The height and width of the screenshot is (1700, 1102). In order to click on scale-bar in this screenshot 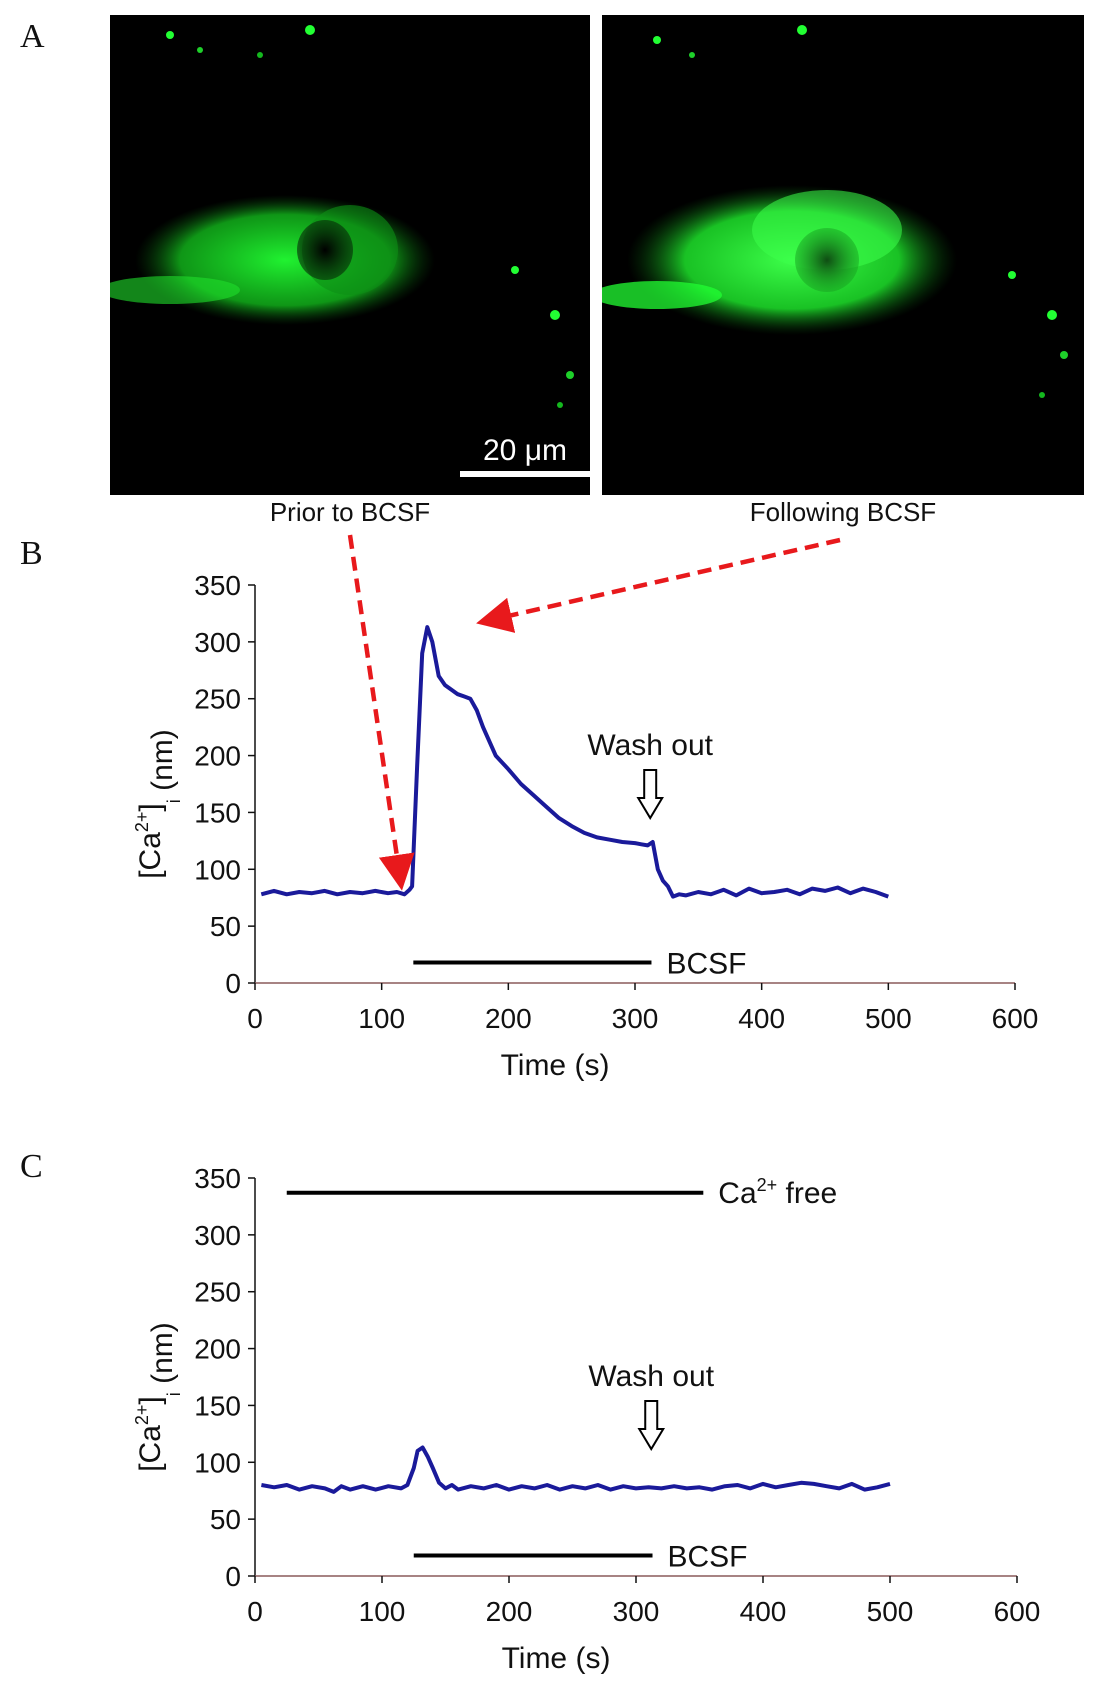, I will do `click(525, 474)`.